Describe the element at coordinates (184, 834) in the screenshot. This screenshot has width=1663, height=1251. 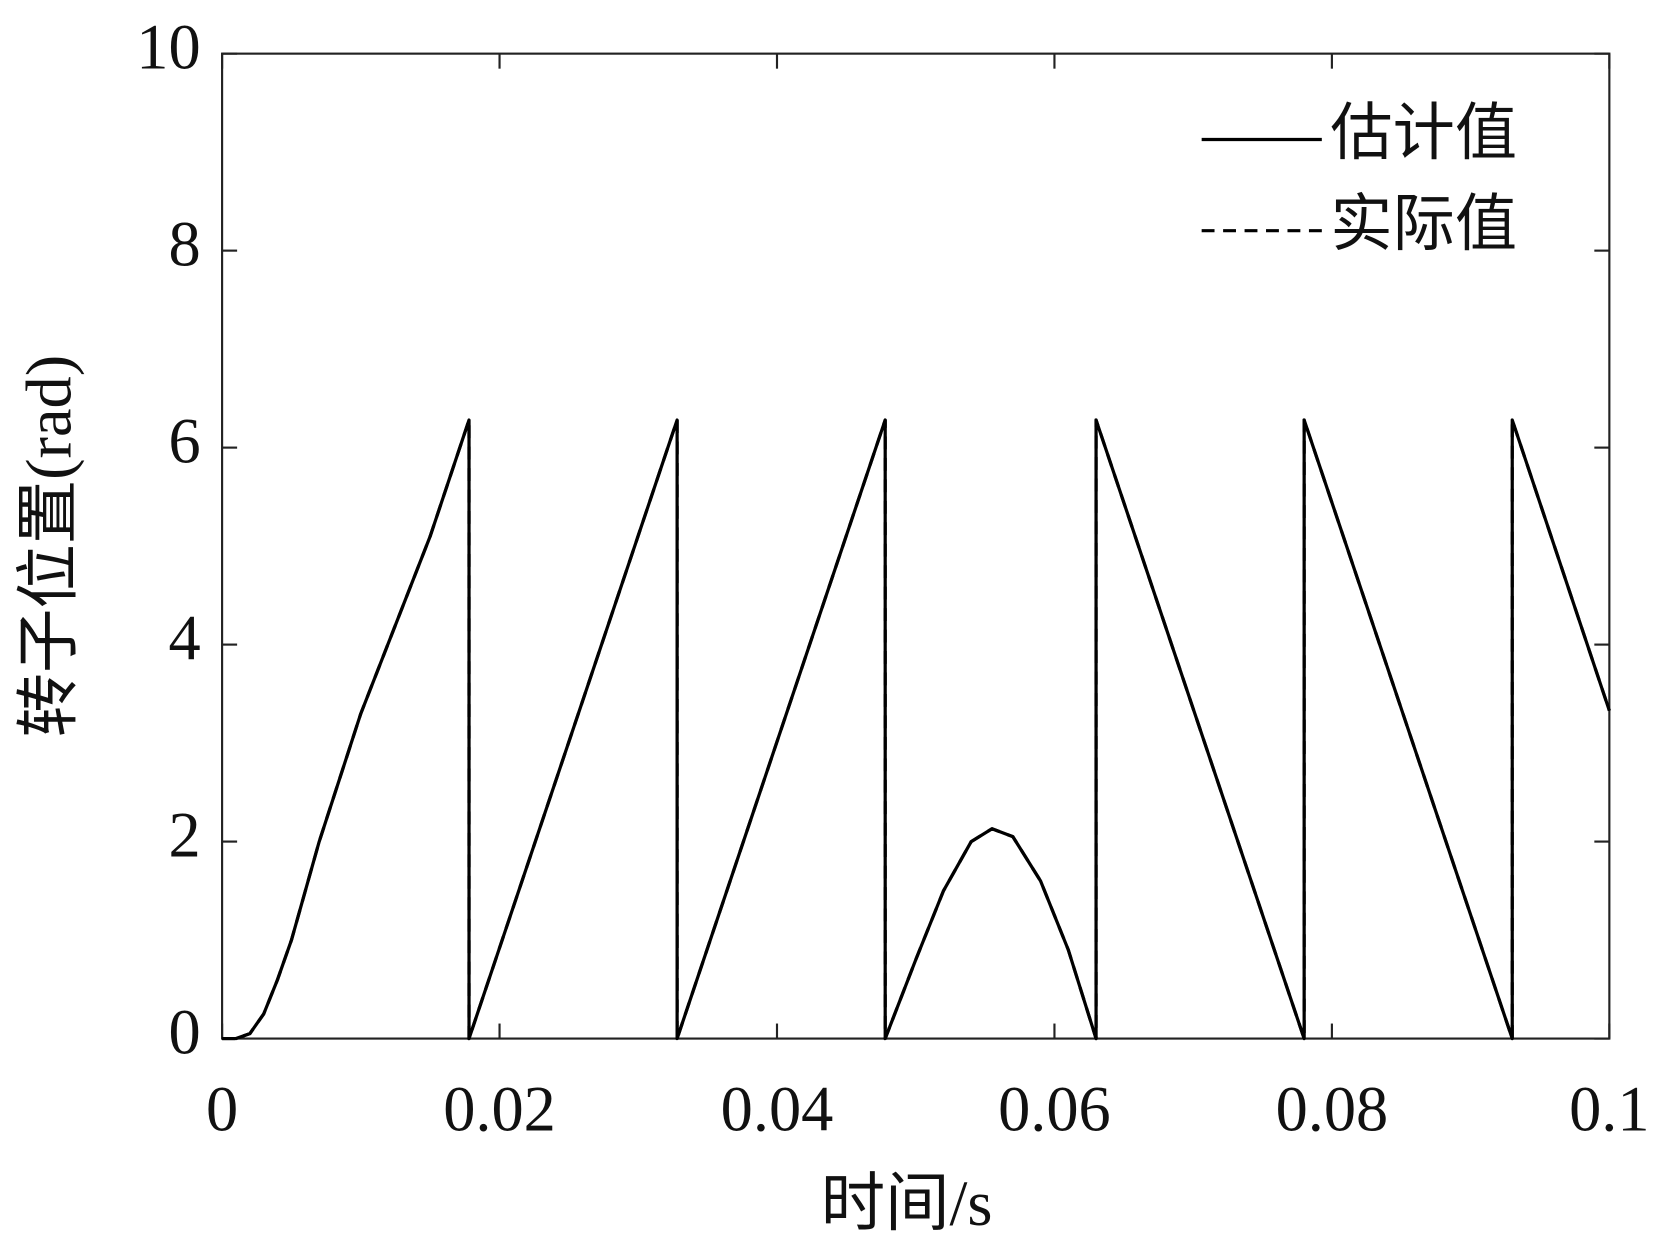
I see `y-tick-label: 2` at that location.